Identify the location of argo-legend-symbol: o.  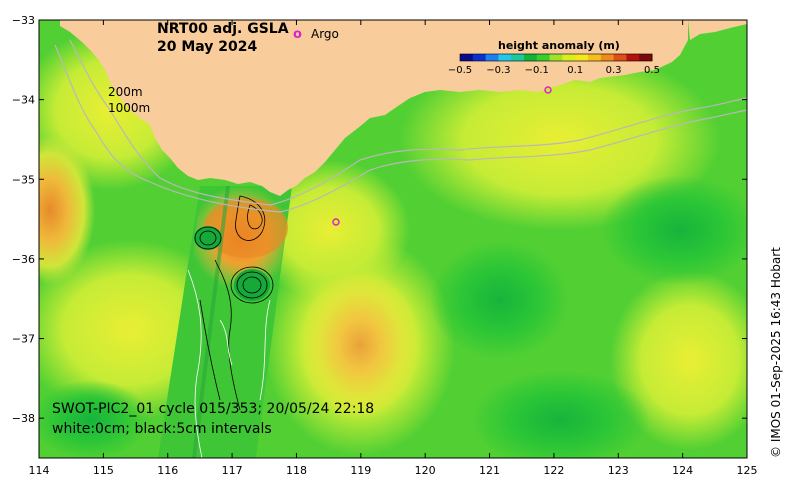
(297, 34).